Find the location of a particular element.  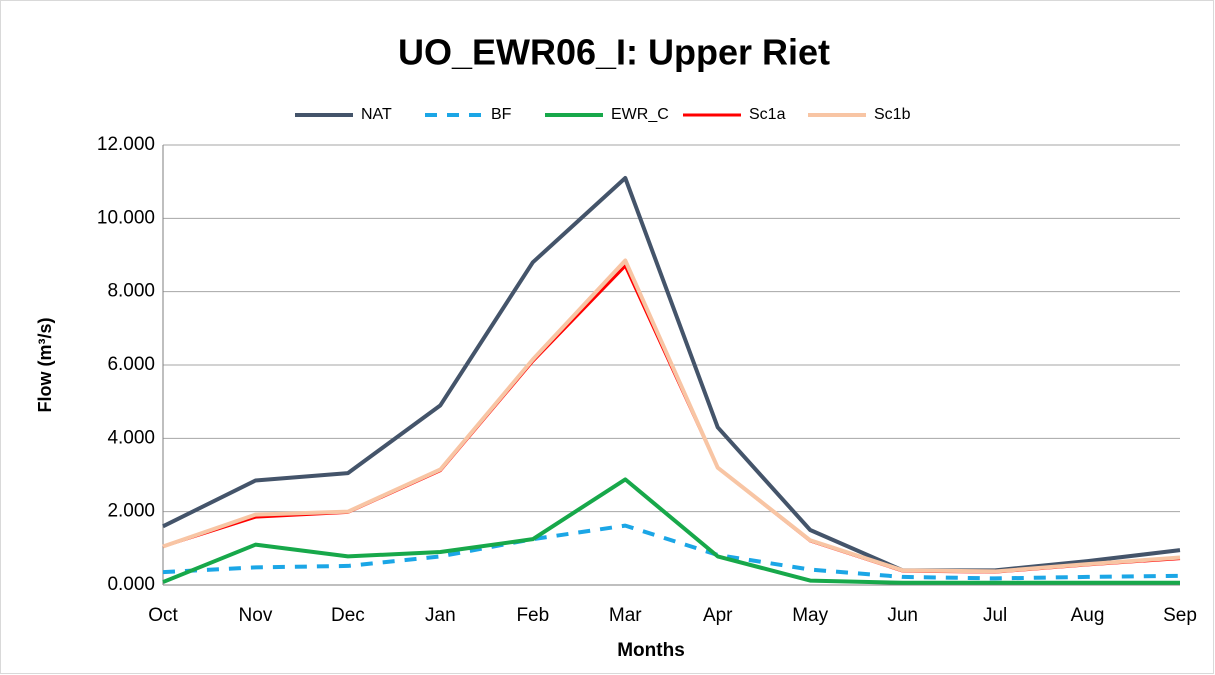

x-tick-label: Apr is located at coordinates (718, 615).